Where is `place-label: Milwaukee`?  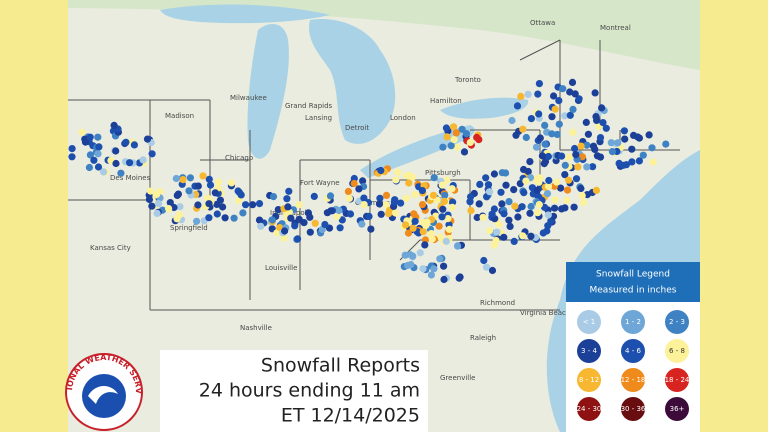
place-label: Milwaukee is located at coordinates (248, 98).